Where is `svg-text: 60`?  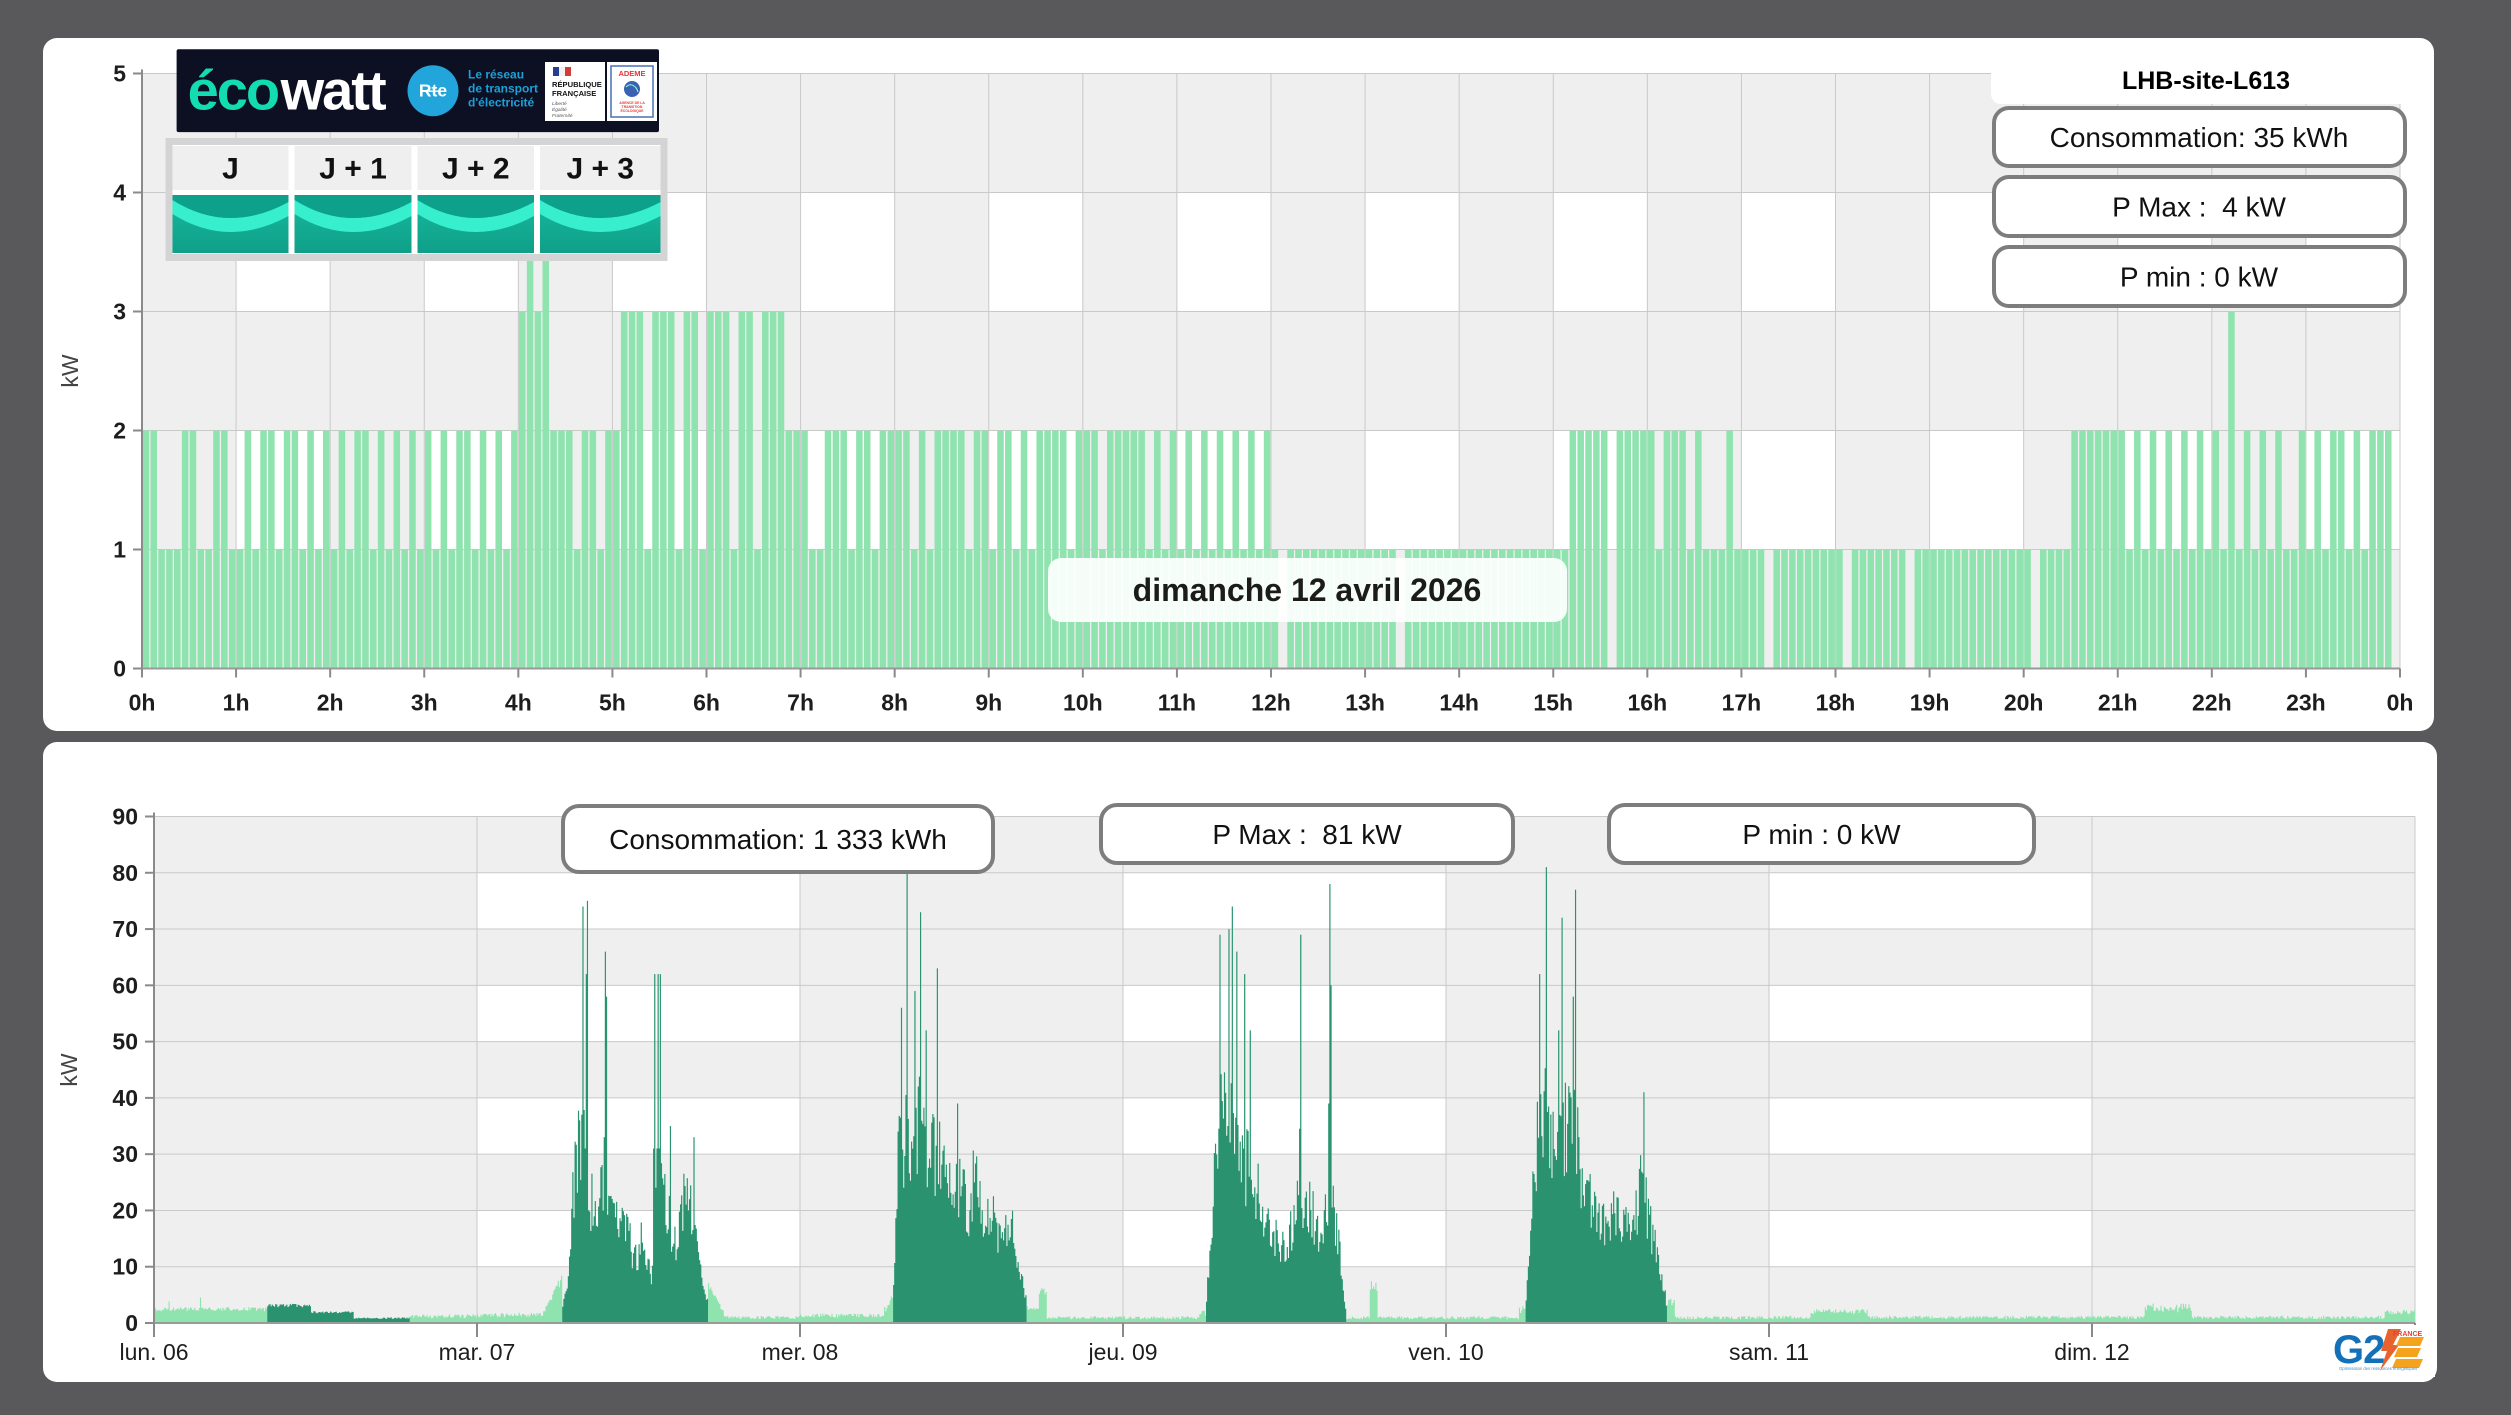
svg-text: 60 is located at coordinates (125, 985).